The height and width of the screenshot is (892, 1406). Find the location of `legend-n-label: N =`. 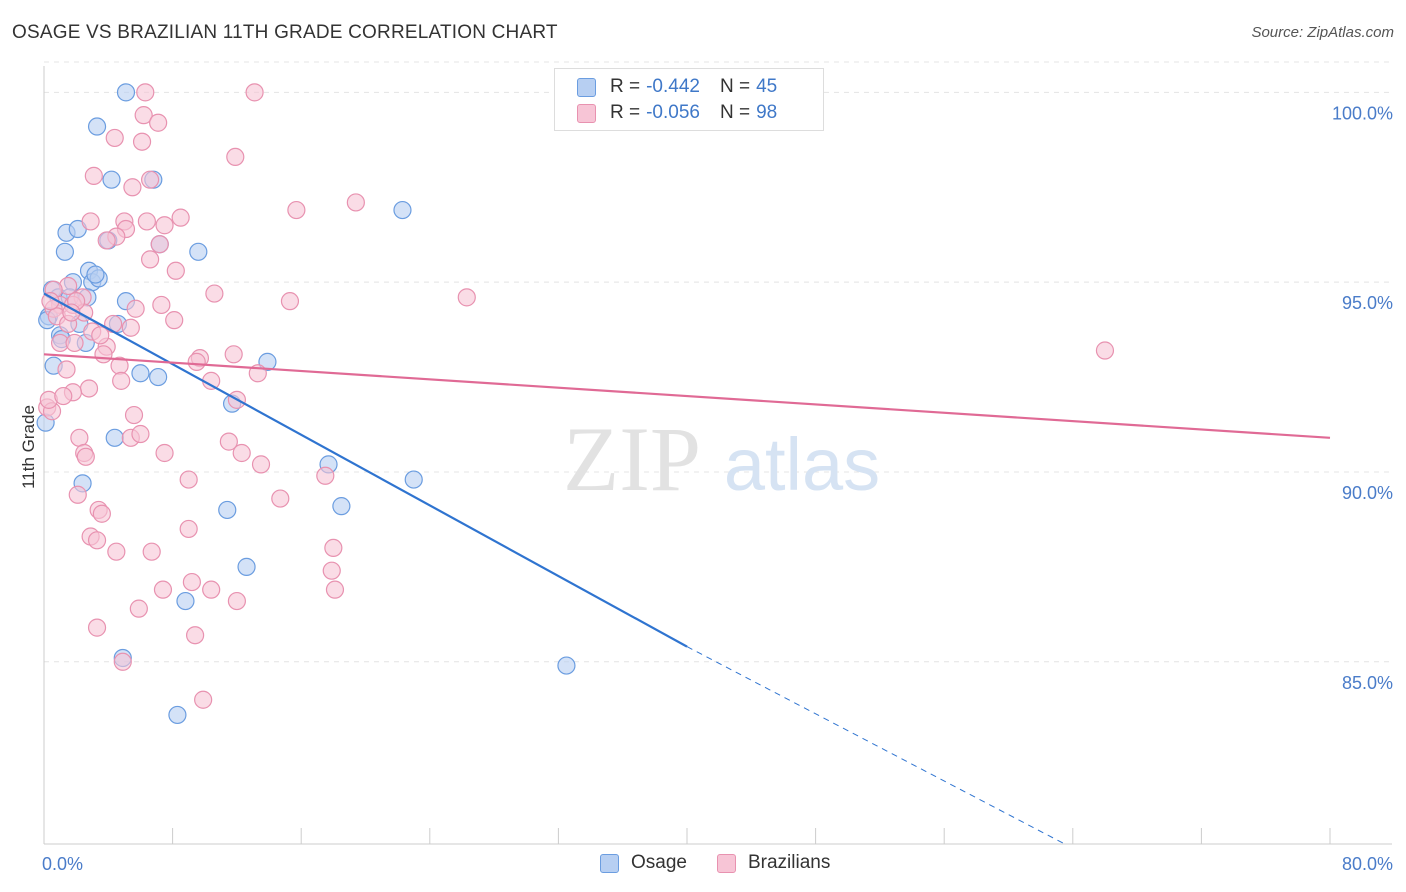

legend-n-label: N = is located at coordinates (735, 86).